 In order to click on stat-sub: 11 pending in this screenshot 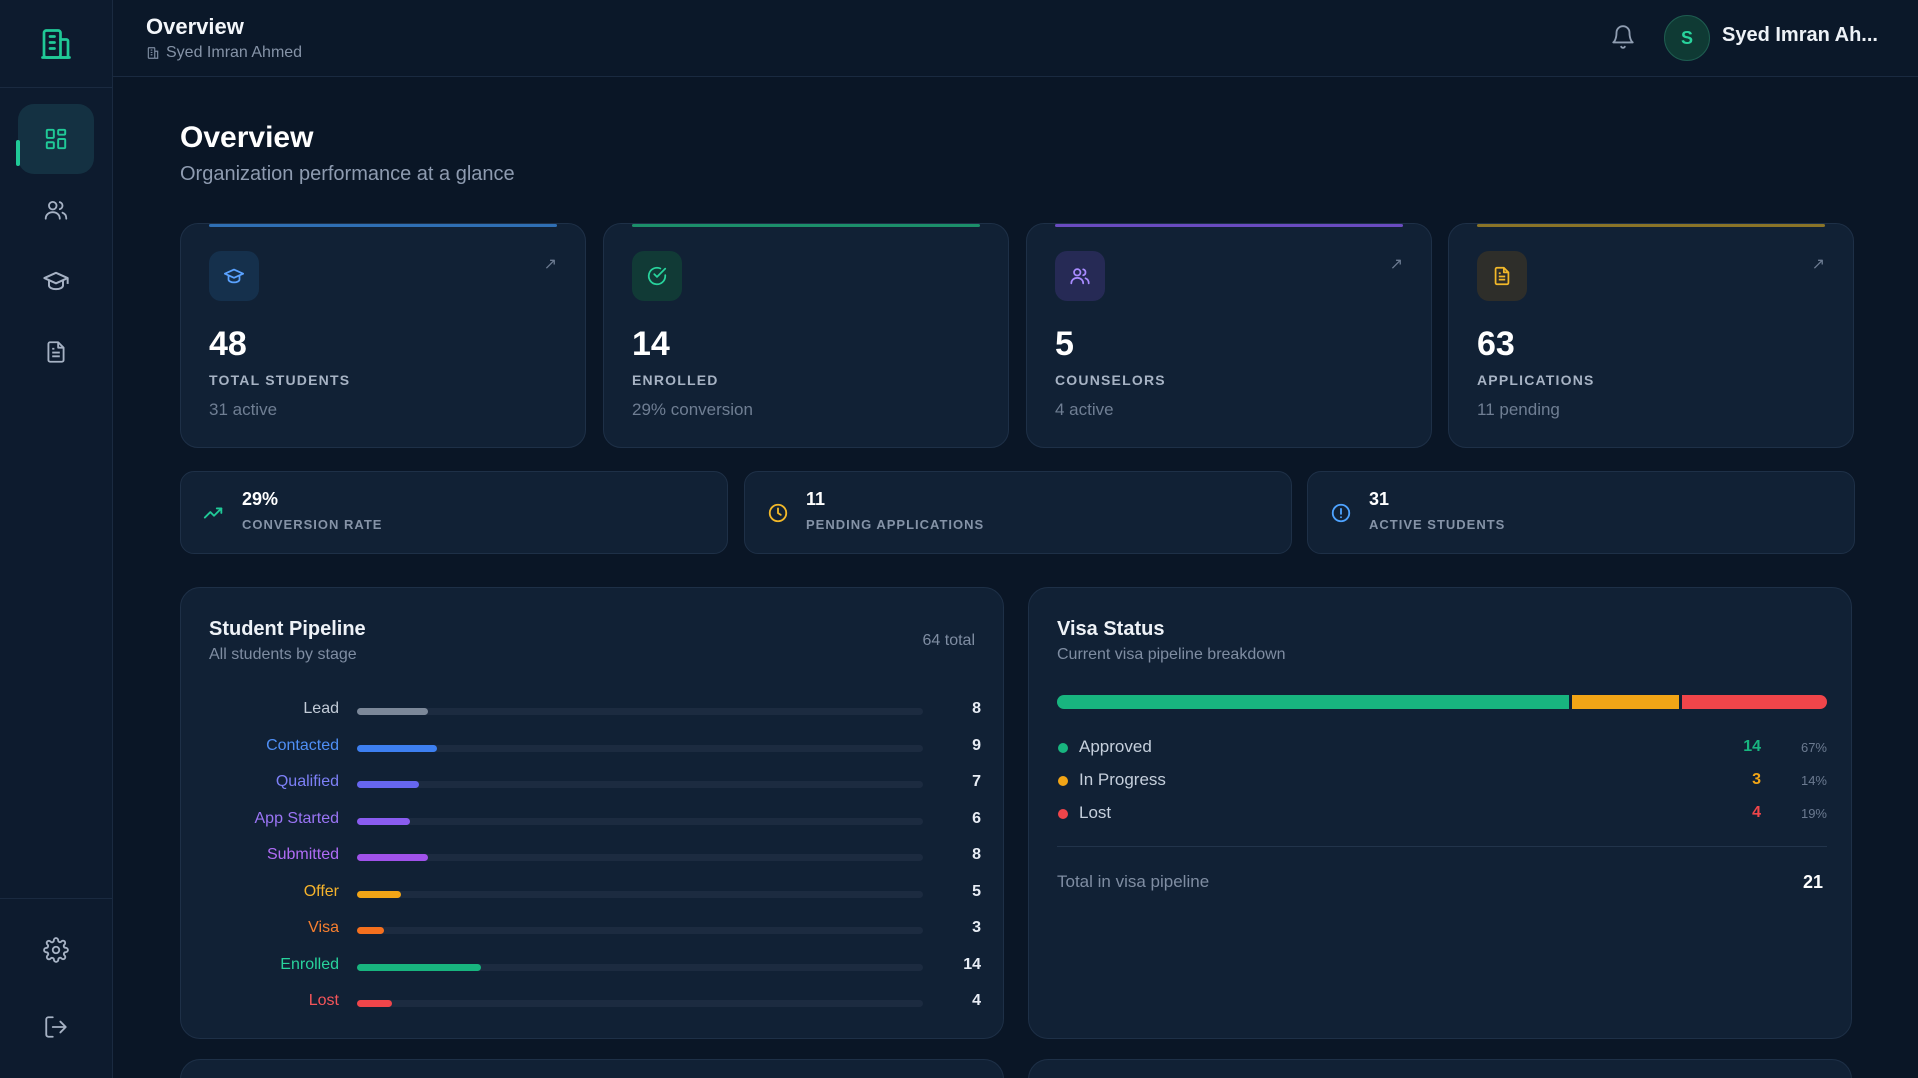, I will do `click(1518, 409)`.